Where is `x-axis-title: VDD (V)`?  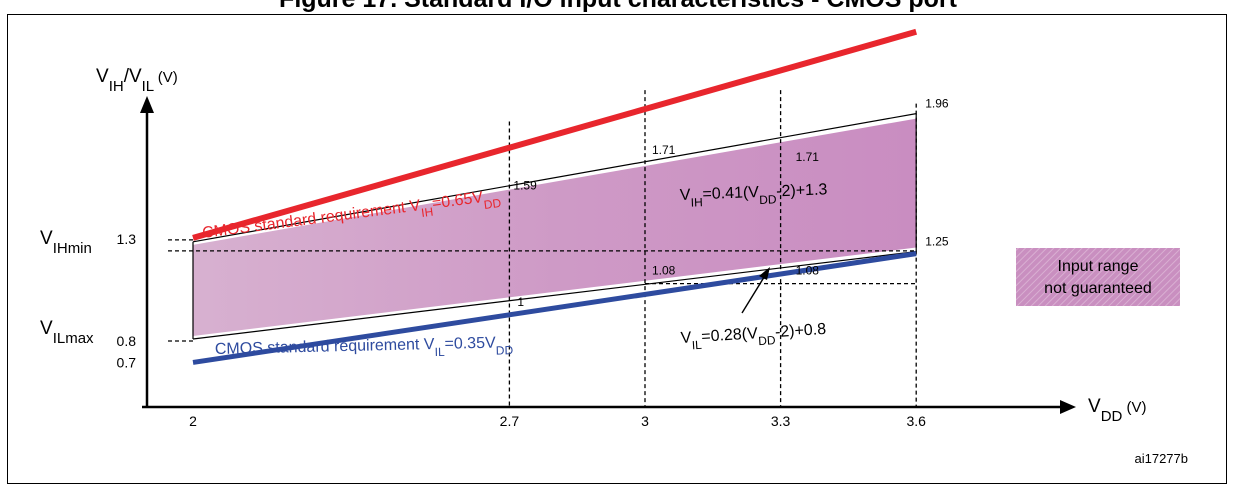 x-axis-title: VDD (V) is located at coordinates (1117, 410).